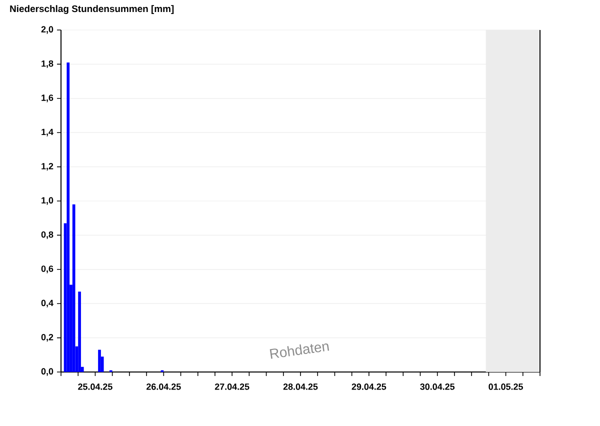  What do you see at coordinates (95, 387) in the screenshot?
I see `x-tick-label: 25.04.25` at bounding box center [95, 387].